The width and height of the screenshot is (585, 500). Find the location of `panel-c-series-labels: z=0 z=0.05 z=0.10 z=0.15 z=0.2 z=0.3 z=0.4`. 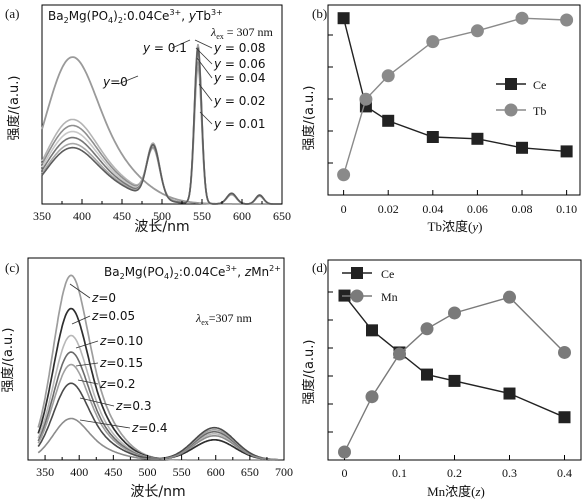

panel-c-series-labels: z=0 z=0.05 z=0.10 z=0.15 z=0.2 z=0.3 z=0.4 is located at coordinates (118, 359).